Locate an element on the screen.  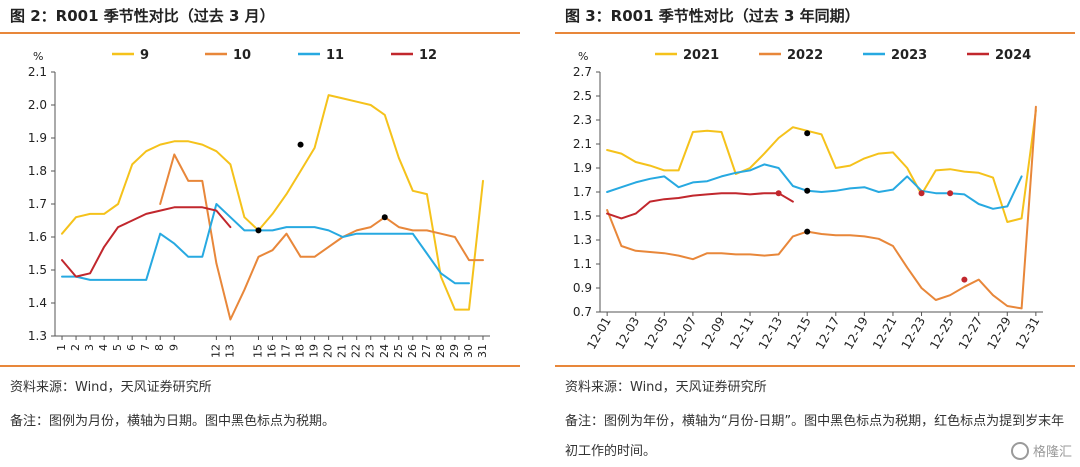
x-tick-label: 20 is located at coordinates (328, 351).